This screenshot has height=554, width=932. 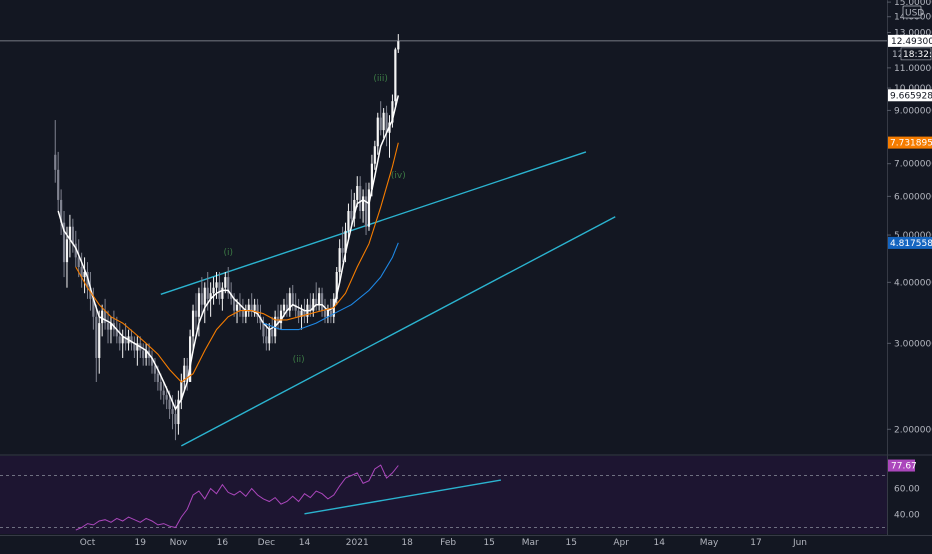 I want to click on price-tick-label: 2.00000000, so click(x=913, y=430).